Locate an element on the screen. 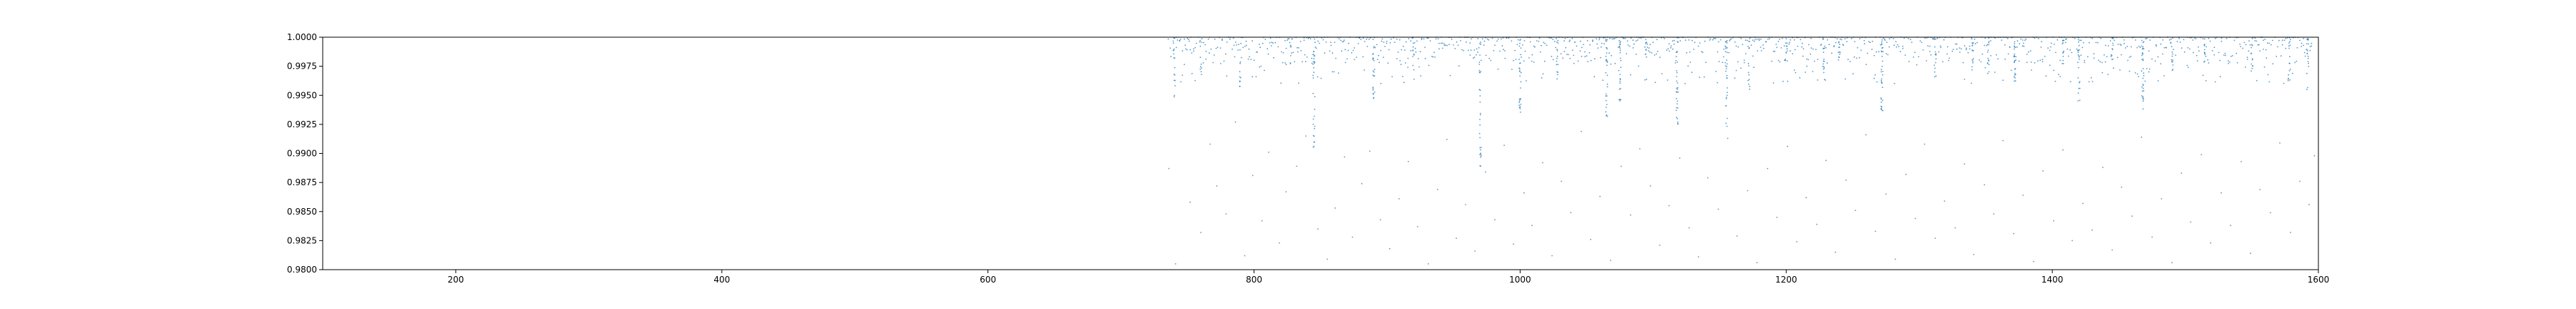 Image resolution: width=2576 pixels, height=309 pixels. y-tick-label: 0.9925 is located at coordinates (302, 124).